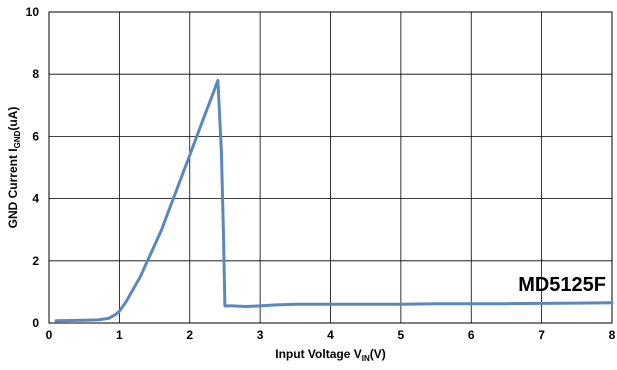 This screenshot has height=370, width=617. What do you see at coordinates (33, 12) in the screenshot?
I see `y-tick-label: 10` at bounding box center [33, 12].